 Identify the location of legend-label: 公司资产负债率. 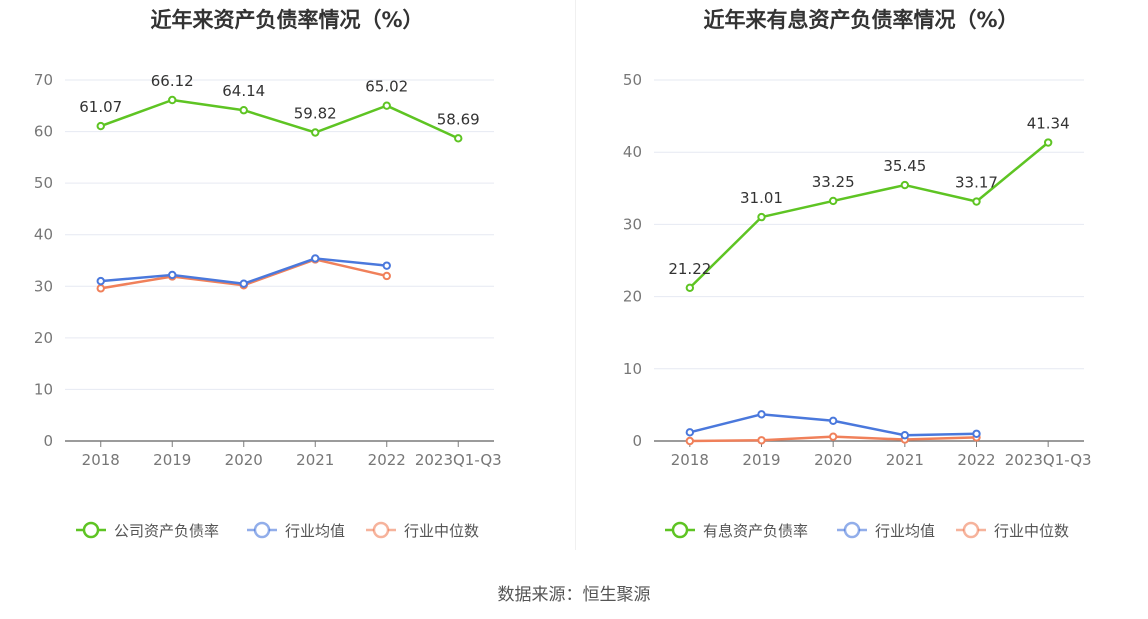
(166, 531).